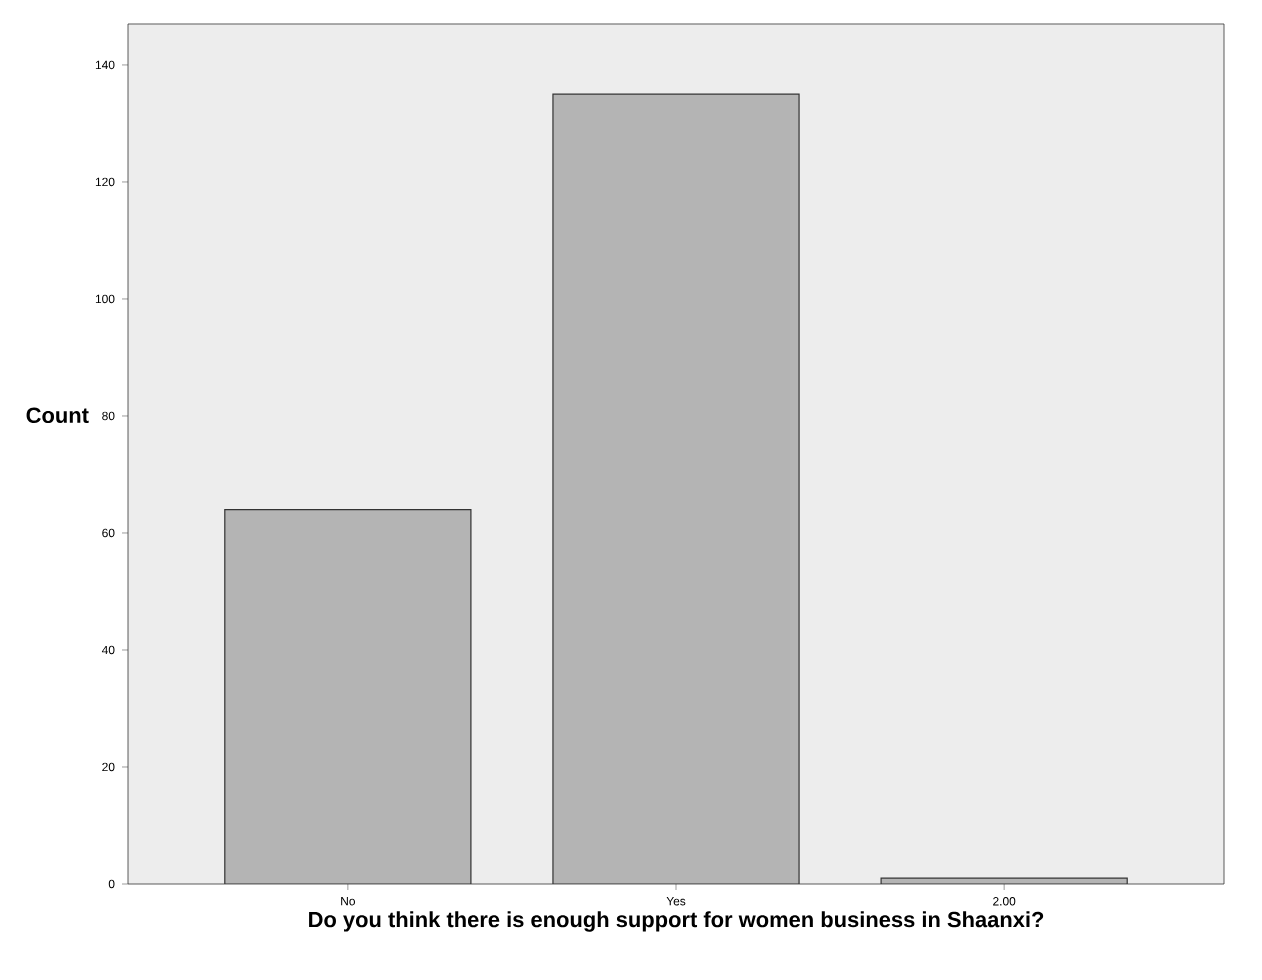  I want to click on bar, so click(347, 696).